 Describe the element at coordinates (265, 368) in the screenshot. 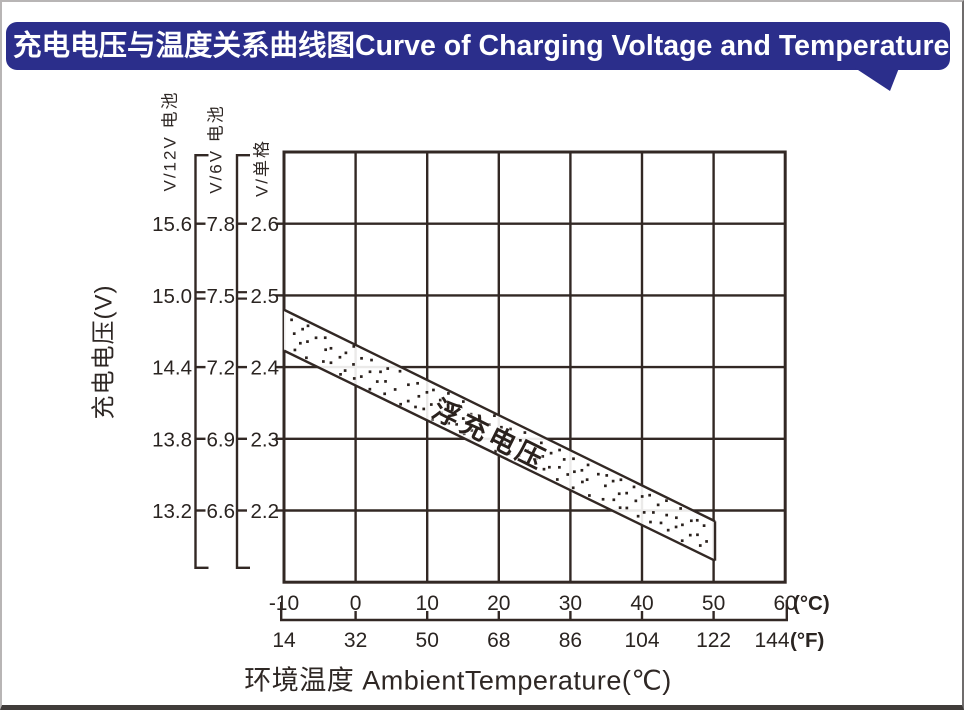

I see `y-tick-label: 2.4` at that location.